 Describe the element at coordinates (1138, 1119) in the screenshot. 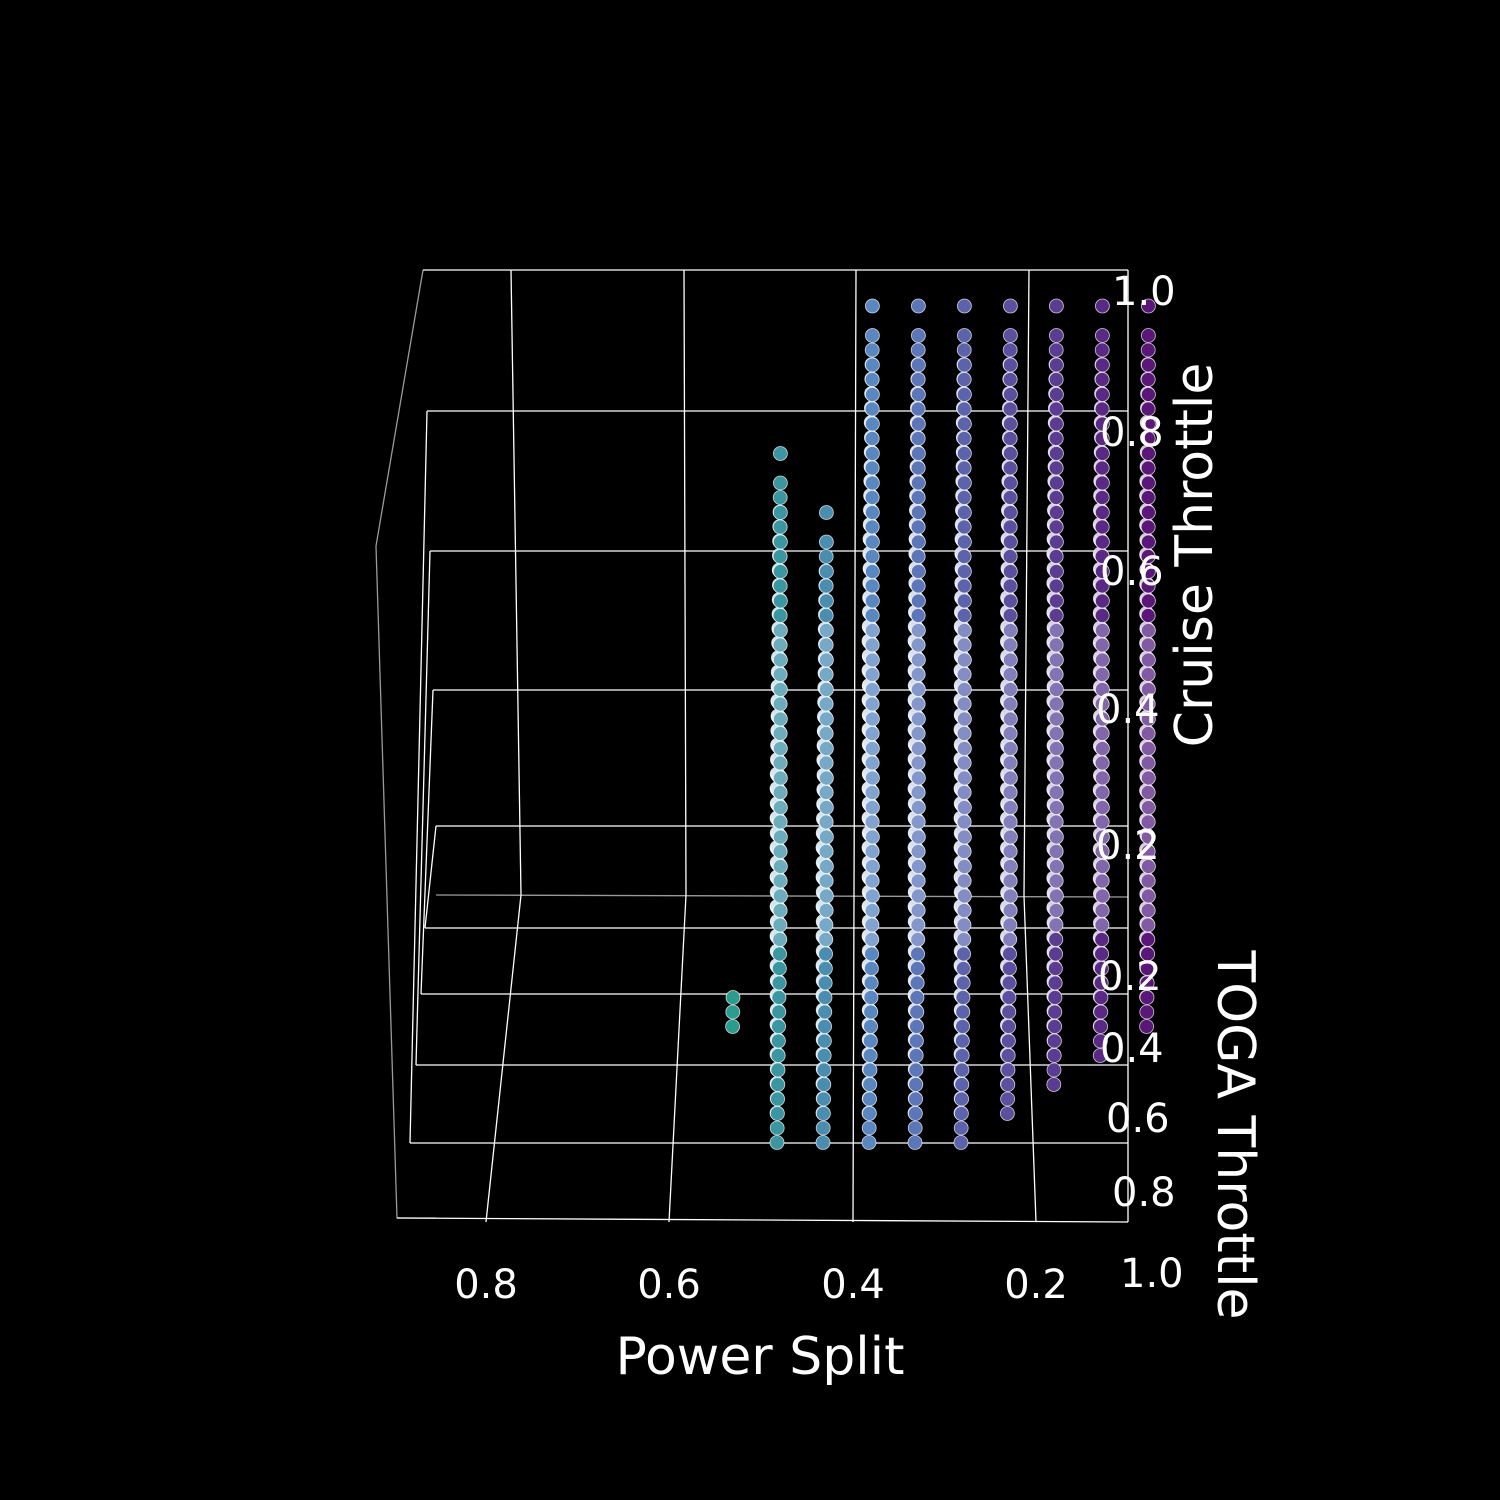

I see `y-tick-label: 0.6` at that location.